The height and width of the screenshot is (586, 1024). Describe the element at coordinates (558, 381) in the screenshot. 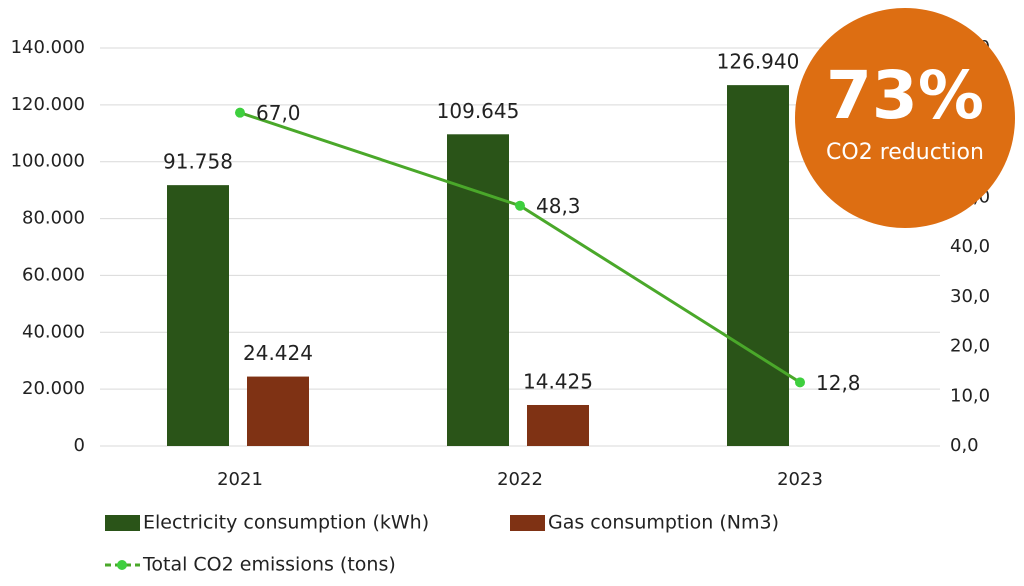

I see `data-label: 14.425` at that location.